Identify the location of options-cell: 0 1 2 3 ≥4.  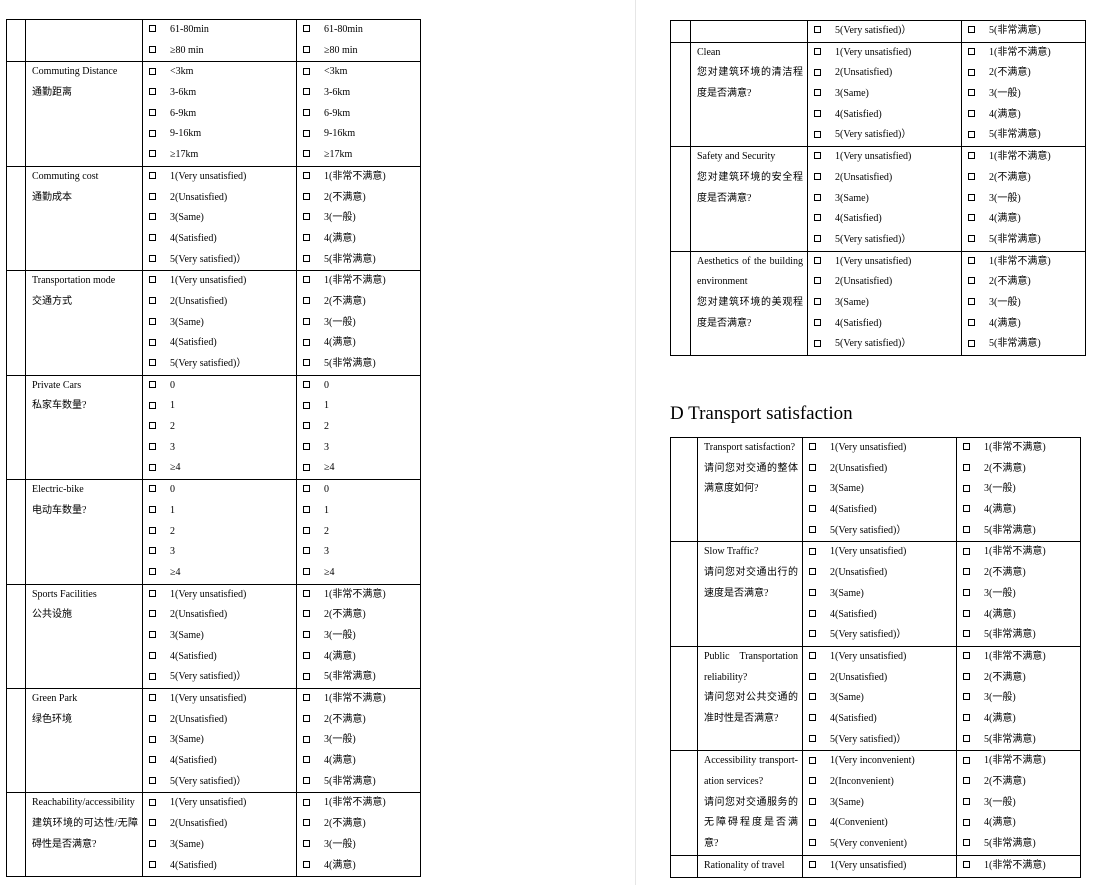
(219, 532).